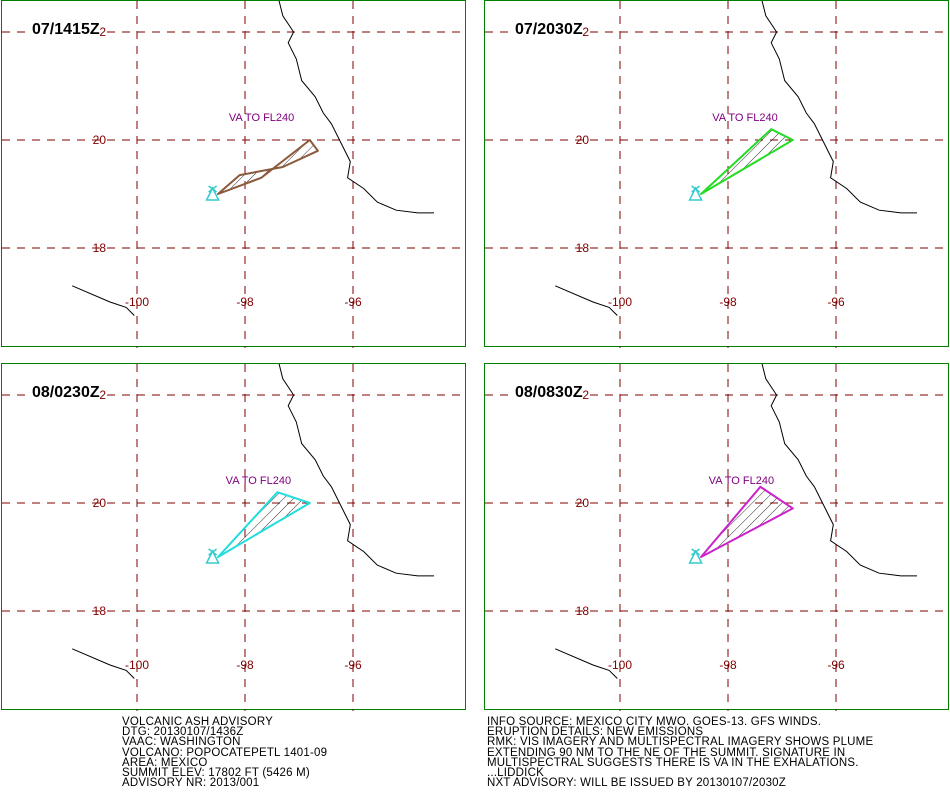  Describe the element at coordinates (549, 30) in the screenshot. I see `time-label: 07/2030Z` at that location.